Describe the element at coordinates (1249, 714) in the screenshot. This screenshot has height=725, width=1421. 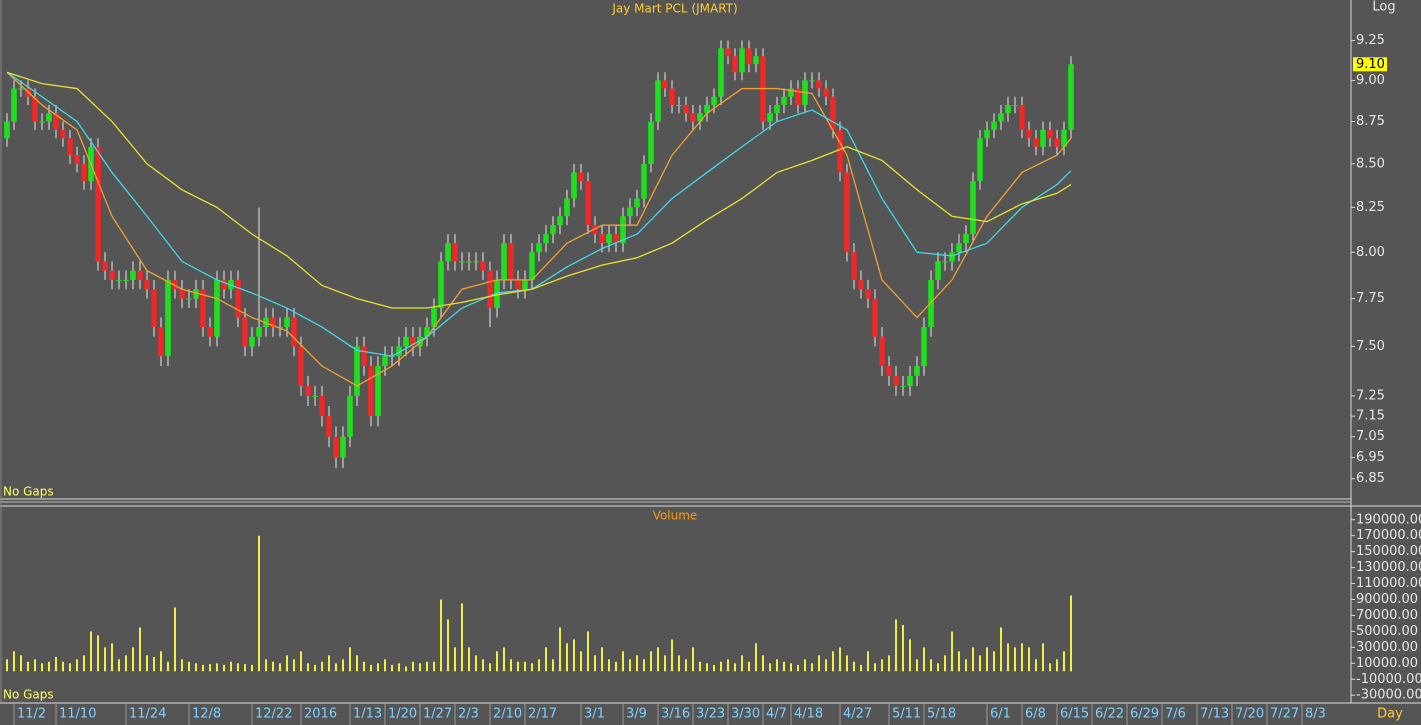
I see `x-tick-label: 7/20` at that location.